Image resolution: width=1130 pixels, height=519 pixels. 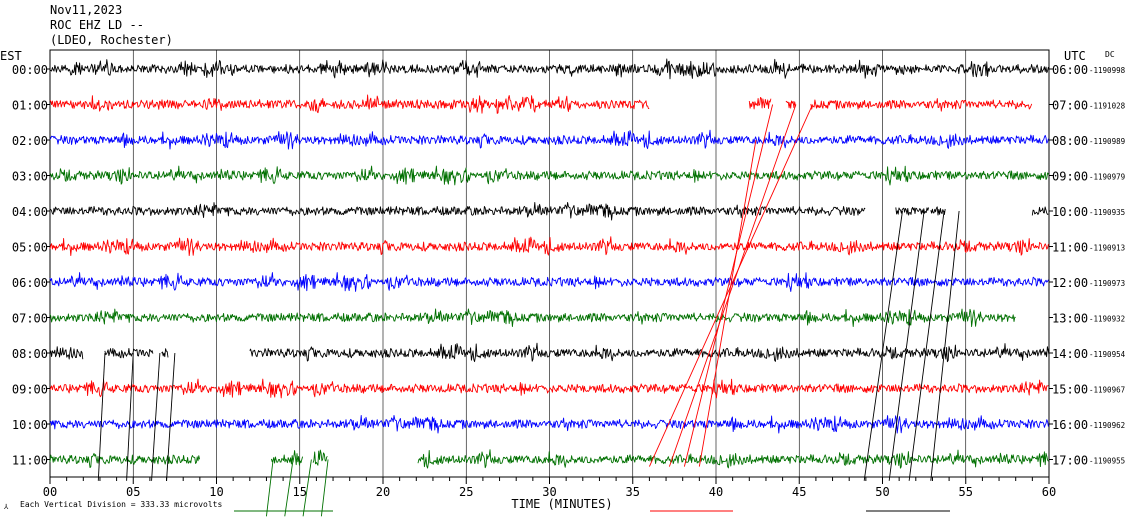 I want to click on right-axis-title: UTC, so click(x=1075, y=56).